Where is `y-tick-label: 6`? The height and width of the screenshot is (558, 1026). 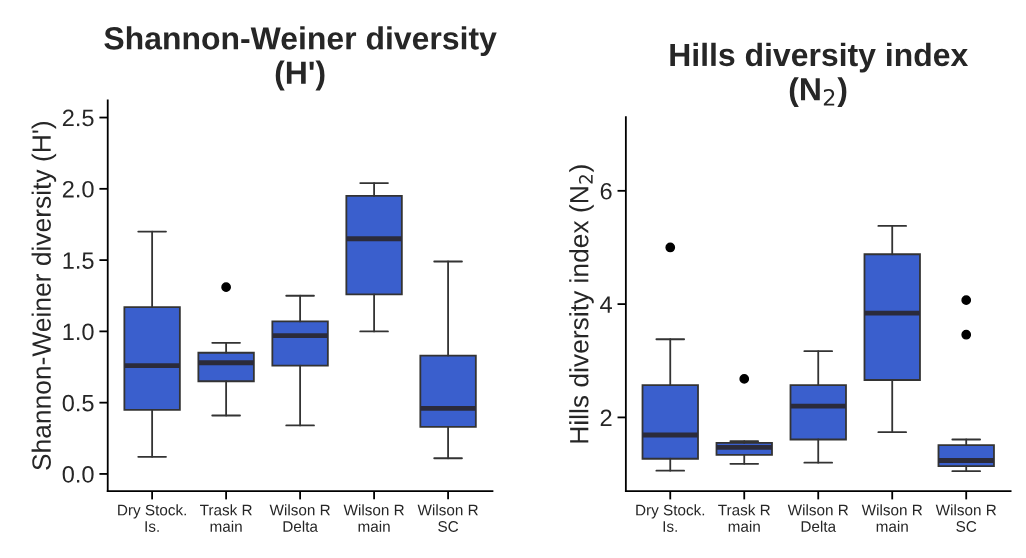 y-tick-label: 6 is located at coordinates (606, 191).